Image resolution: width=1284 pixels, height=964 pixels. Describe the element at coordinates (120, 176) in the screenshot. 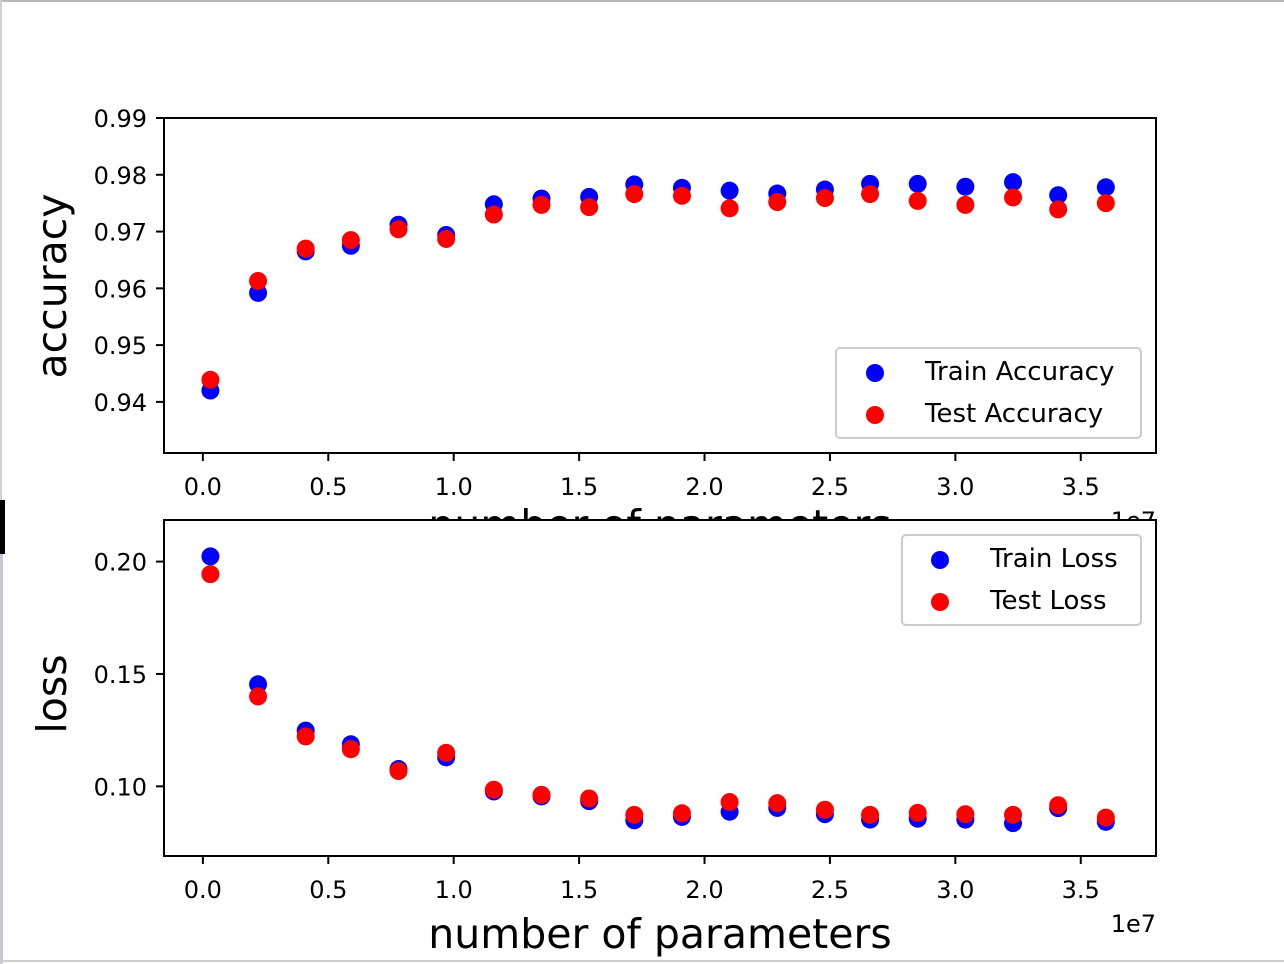

I see `accuracy-y-tick-label: 0.98` at that location.